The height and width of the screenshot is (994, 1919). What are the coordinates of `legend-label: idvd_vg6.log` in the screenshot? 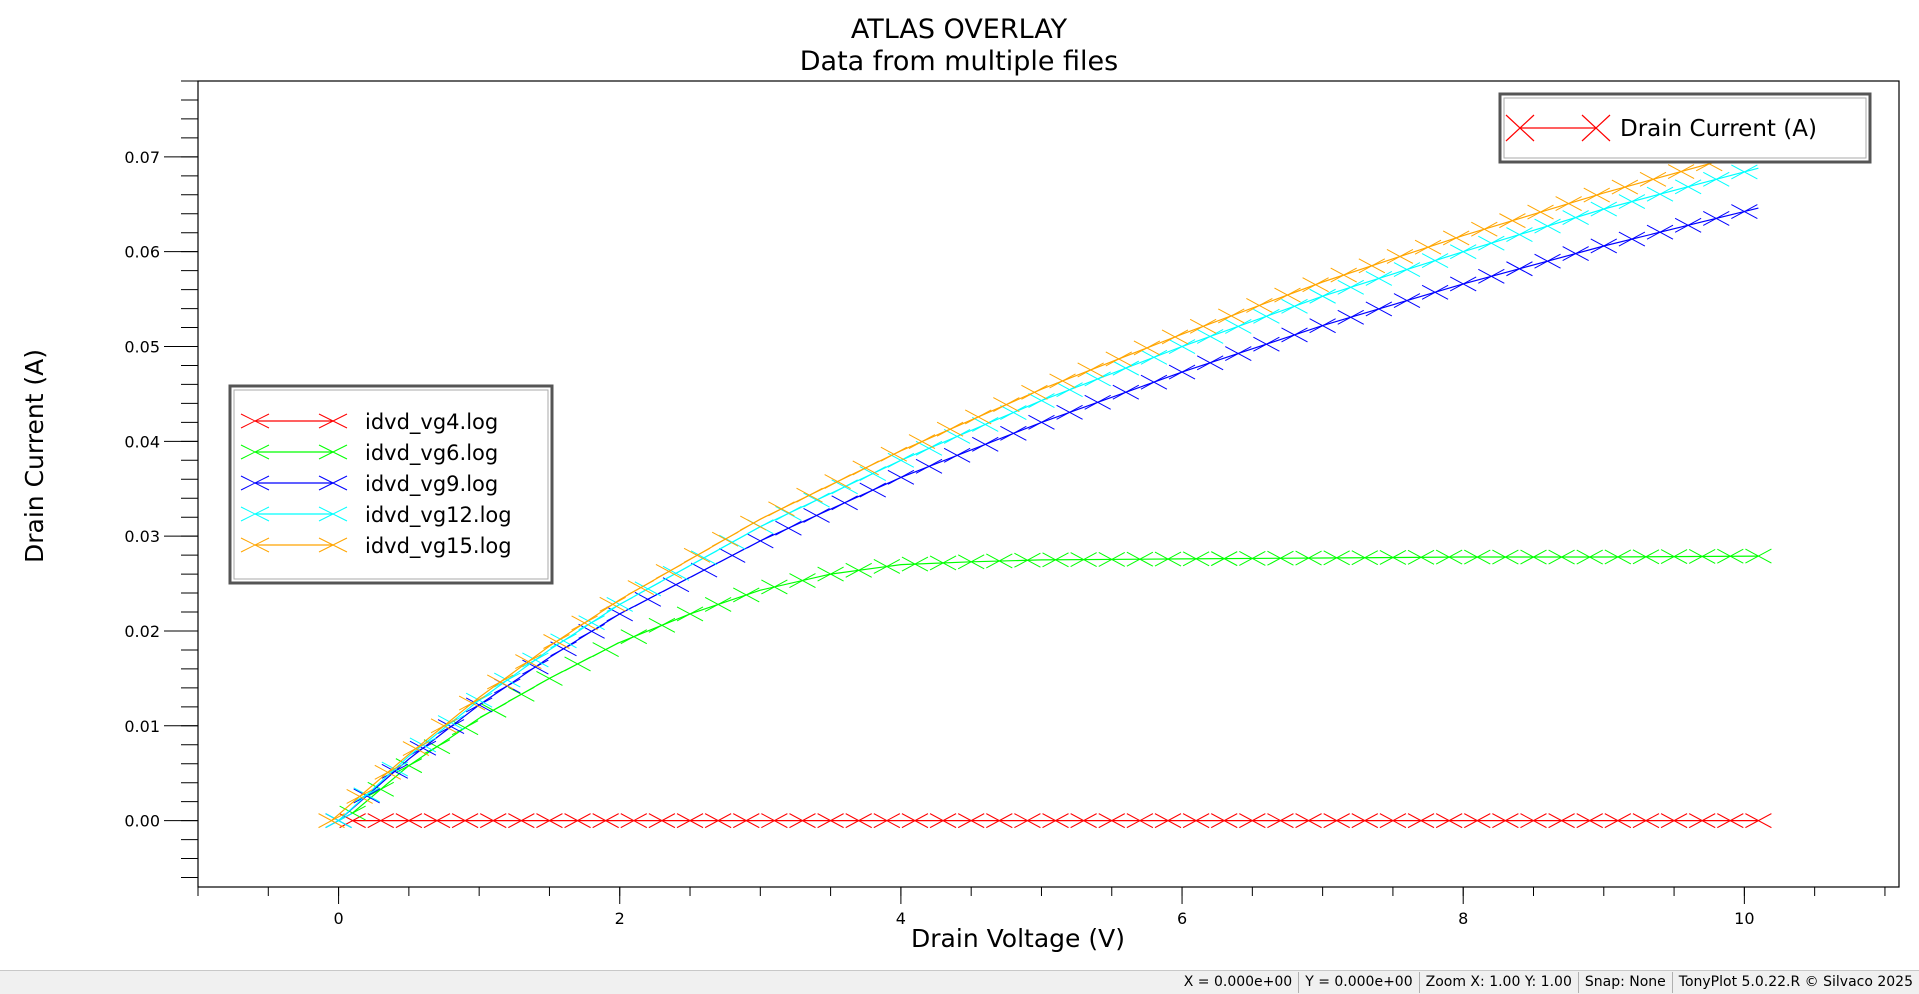 It's located at (431, 453).